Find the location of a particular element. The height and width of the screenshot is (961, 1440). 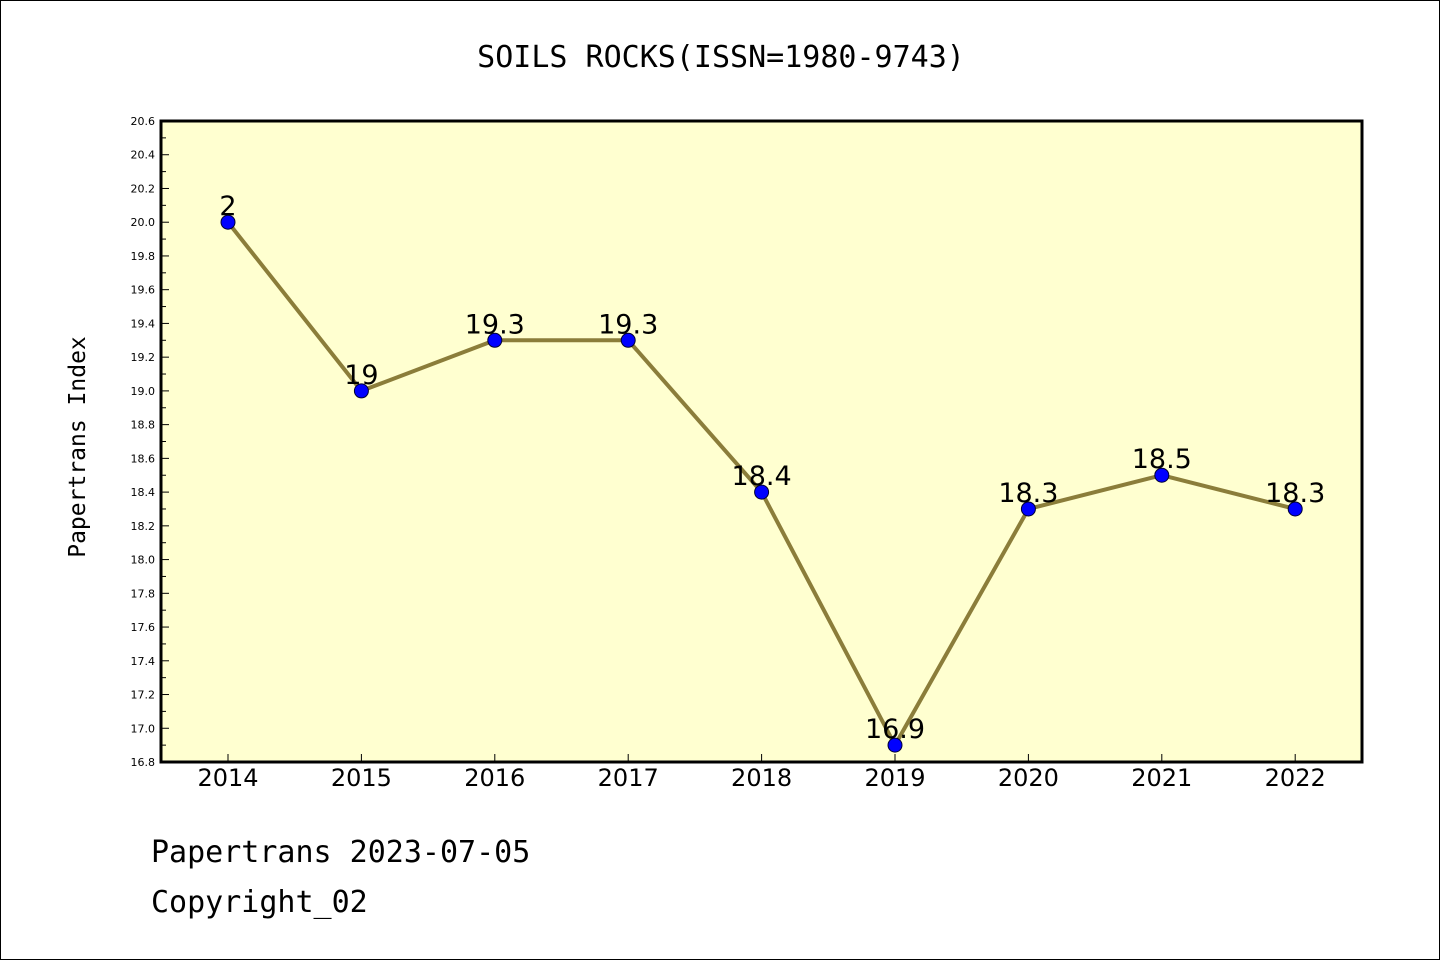

chart-title: SOILS ROCKS(ISSN=1980-9743) is located at coordinates (721, 57).